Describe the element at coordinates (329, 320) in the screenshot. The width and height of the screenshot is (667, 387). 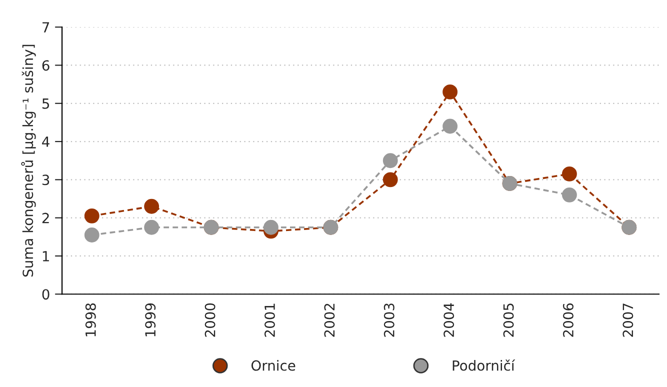
I see `x-tick-label: 2002` at that location.